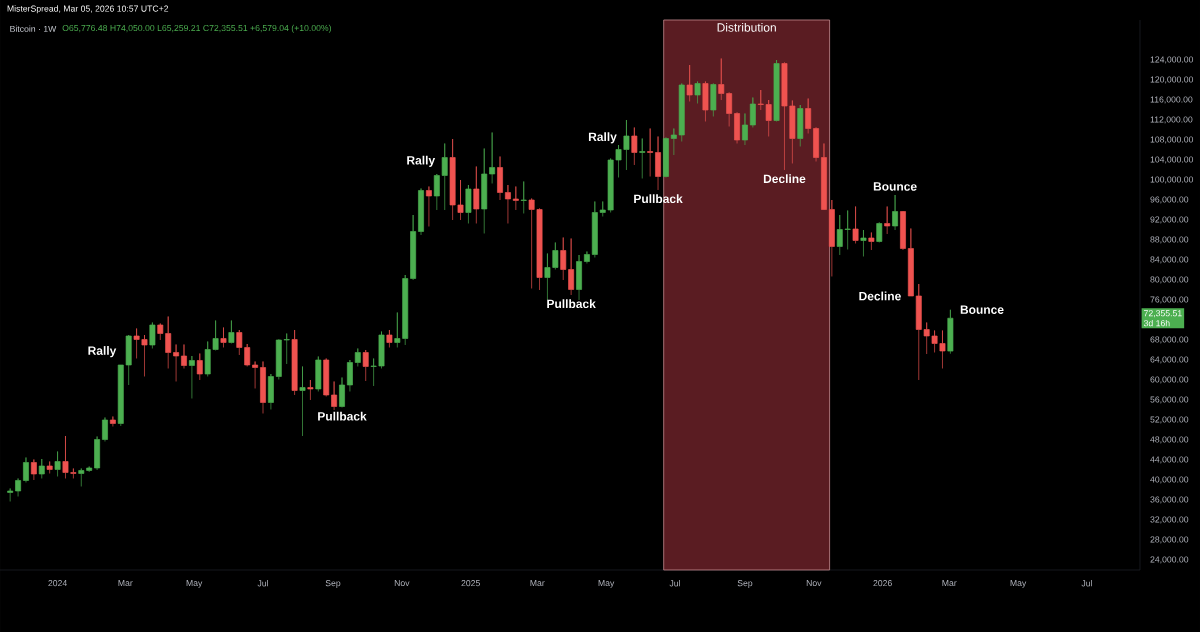 Image resolution: width=1200 pixels, height=632 pixels. I want to click on y-tick-label: 100,000.00, so click(1172, 180).